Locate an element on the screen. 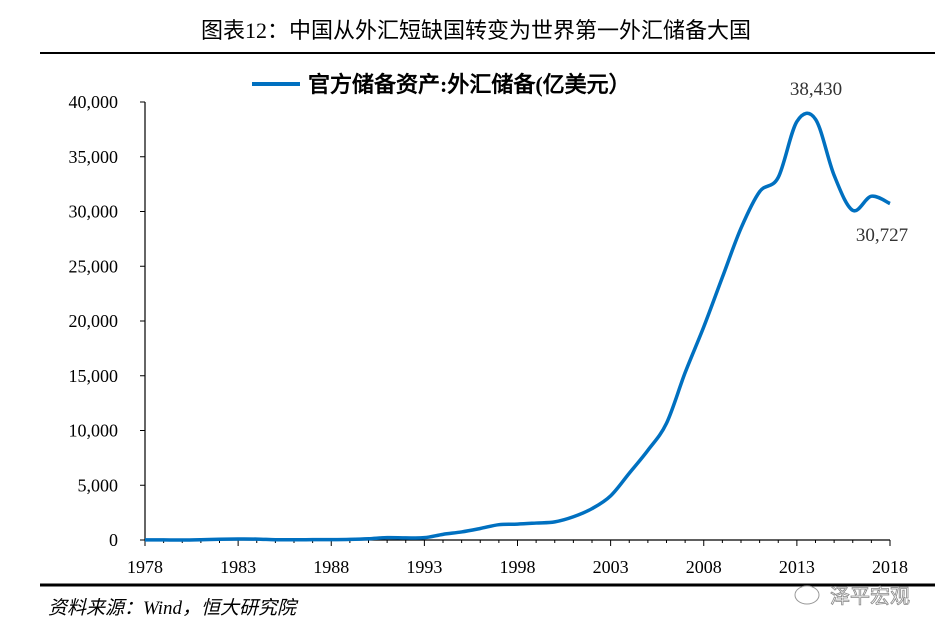  x-tick-label: 1998 is located at coordinates (518, 567).